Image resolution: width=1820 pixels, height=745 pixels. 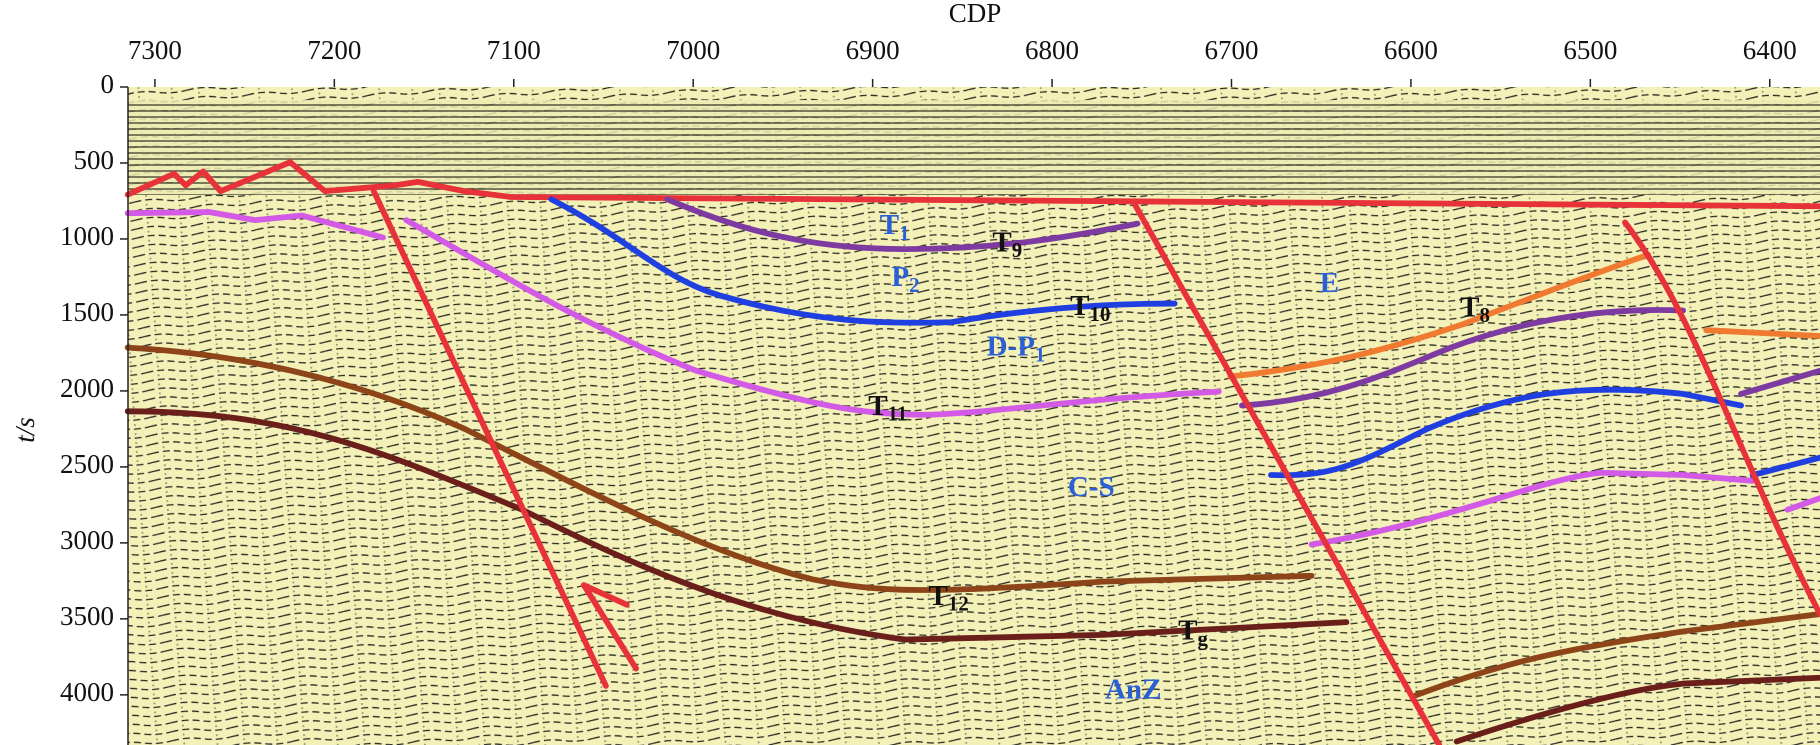 What do you see at coordinates (25, 430) in the screenshot?
I see `y-axis-title: t/s` at bounding box center [25, 430].